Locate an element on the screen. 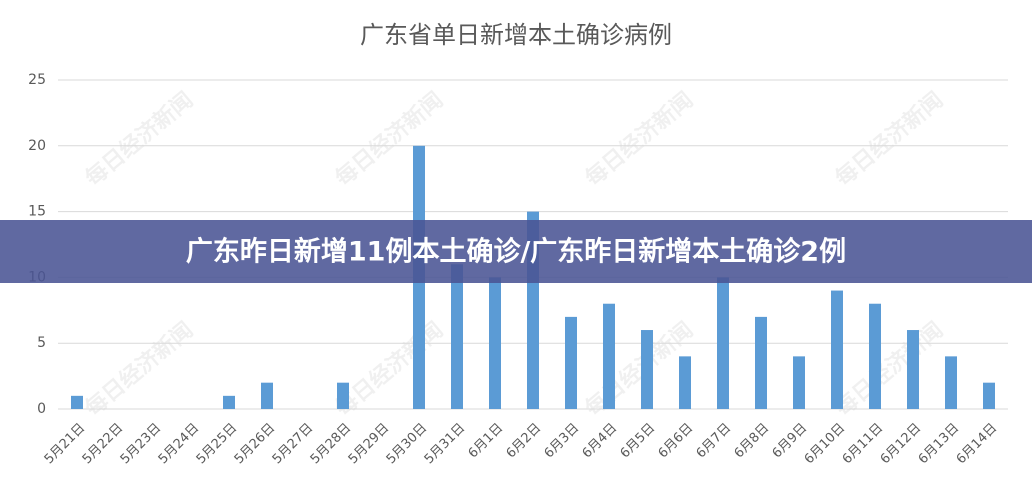 Image resolution: width=1032 pixels, height=504 pixels. y-tick-label: 20 is located at coordinates (37, 146).